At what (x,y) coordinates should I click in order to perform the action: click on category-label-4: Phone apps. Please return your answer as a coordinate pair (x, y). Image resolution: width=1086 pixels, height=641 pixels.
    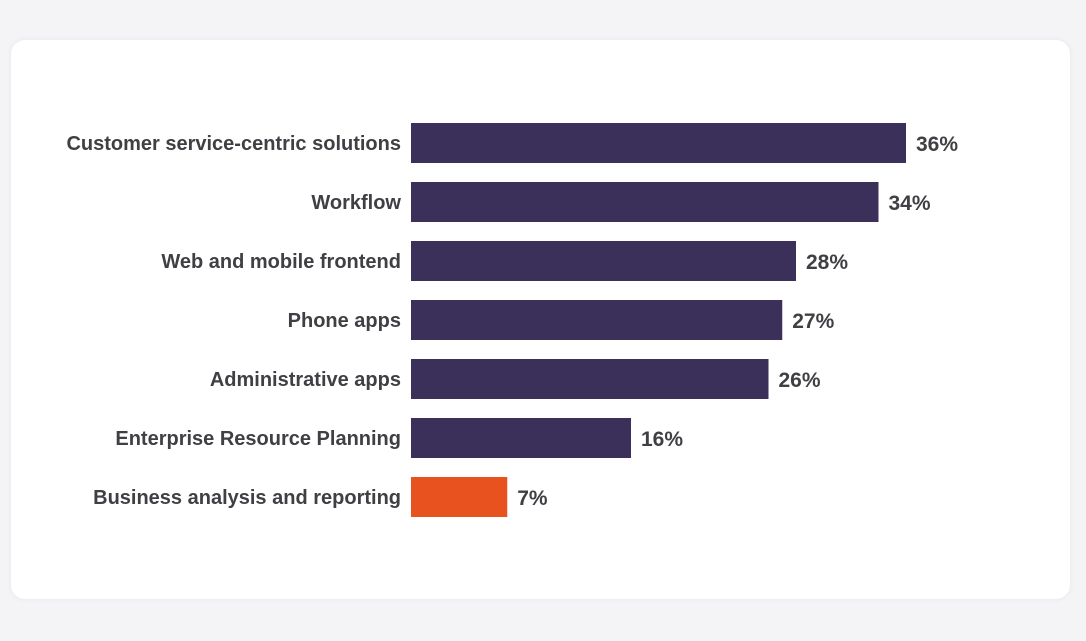
    Looking at the image, I should click on (344, 321).